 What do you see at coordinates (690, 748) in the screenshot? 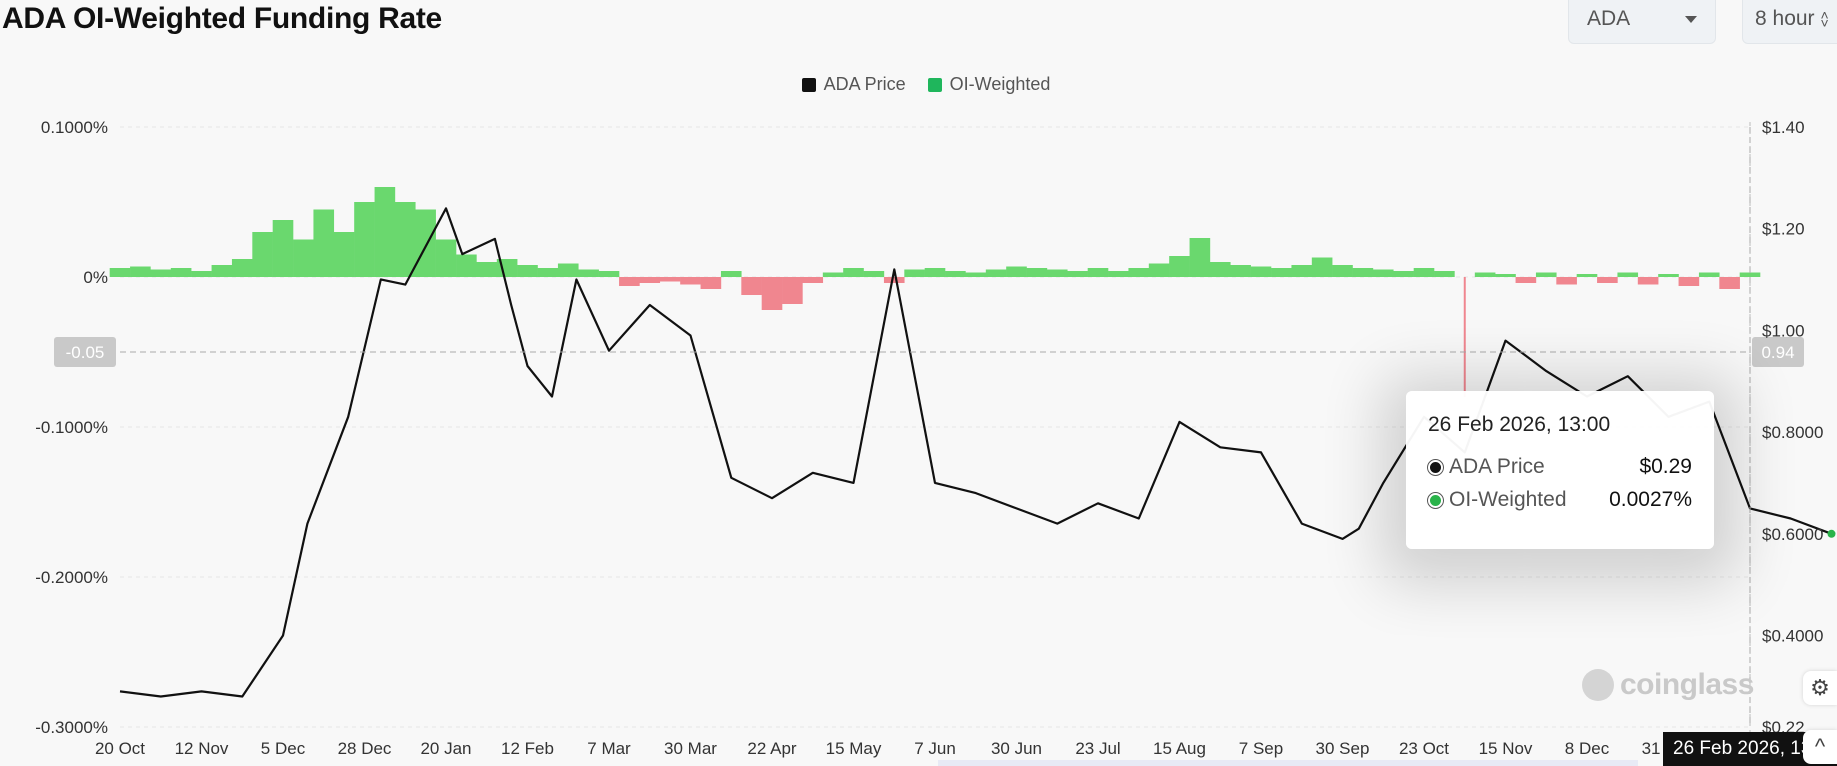
I see `x-tick-label: 30 Mar` at bounding box center [690, 748].